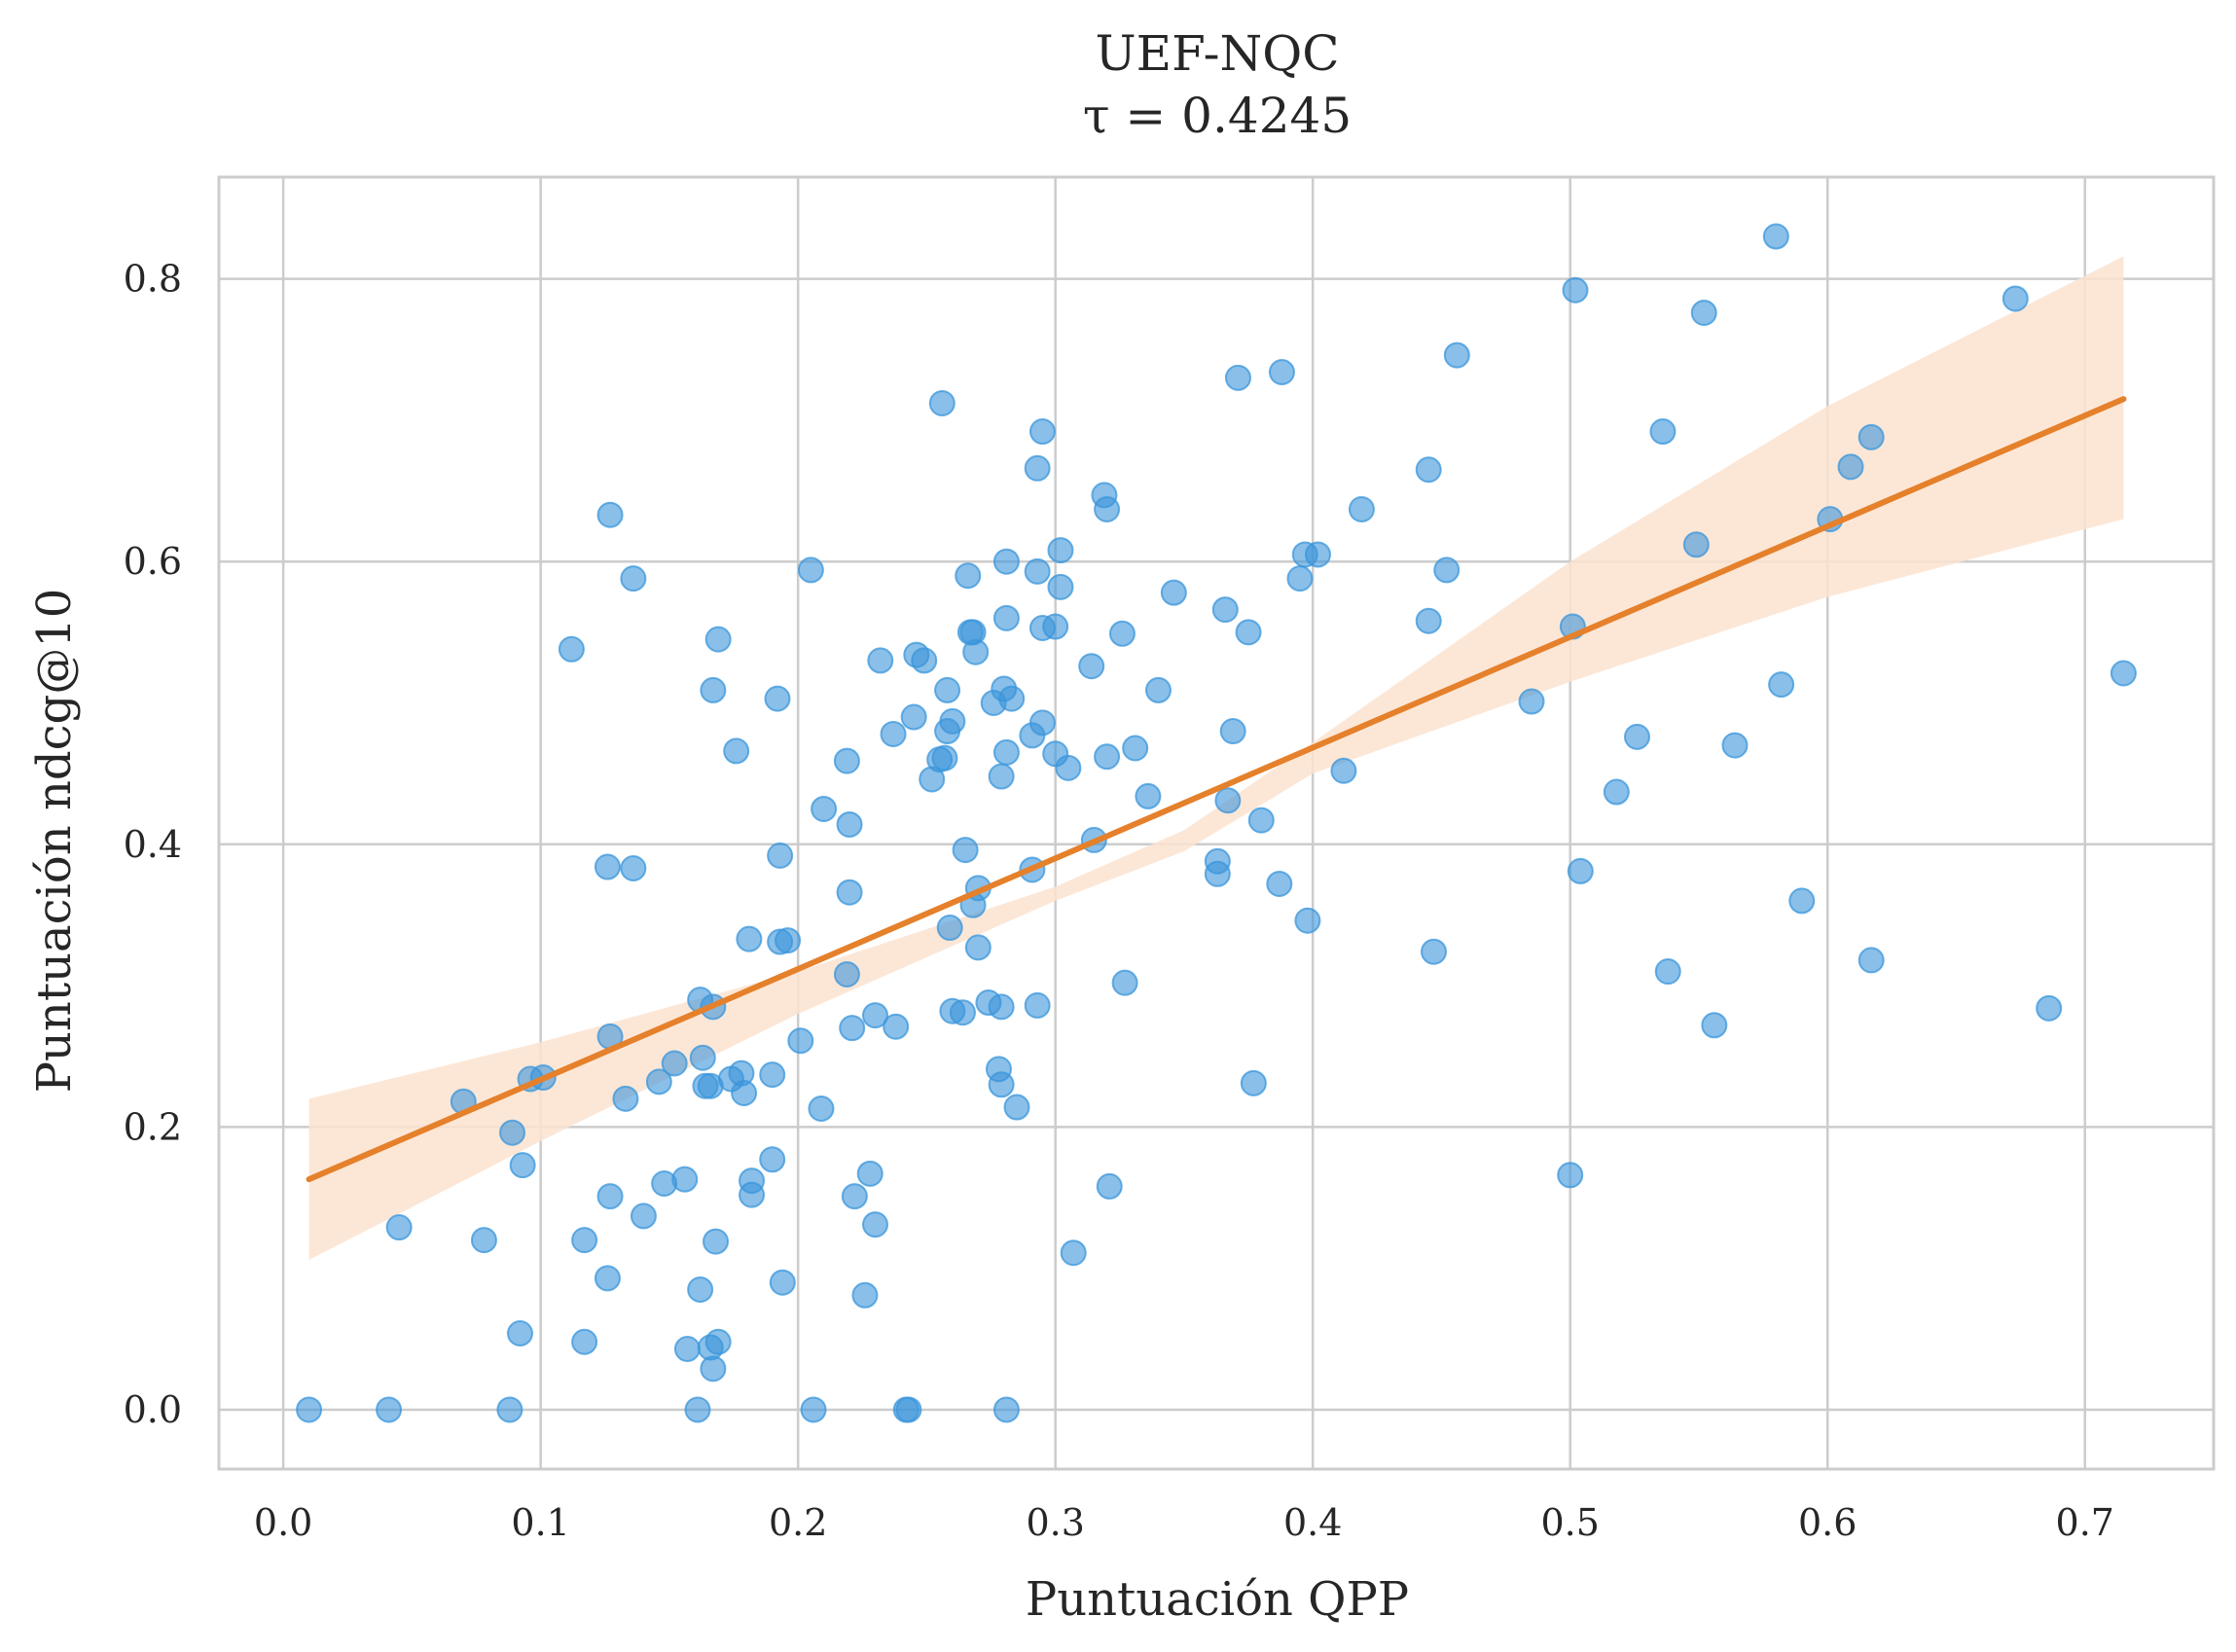 The height and width of the screenshot is (1652, 2236). What do you see at coordinates (1312, 1522) in the screenshot?
I see `x-tick-label: 0.4` at bounding box center [1312, 1522].